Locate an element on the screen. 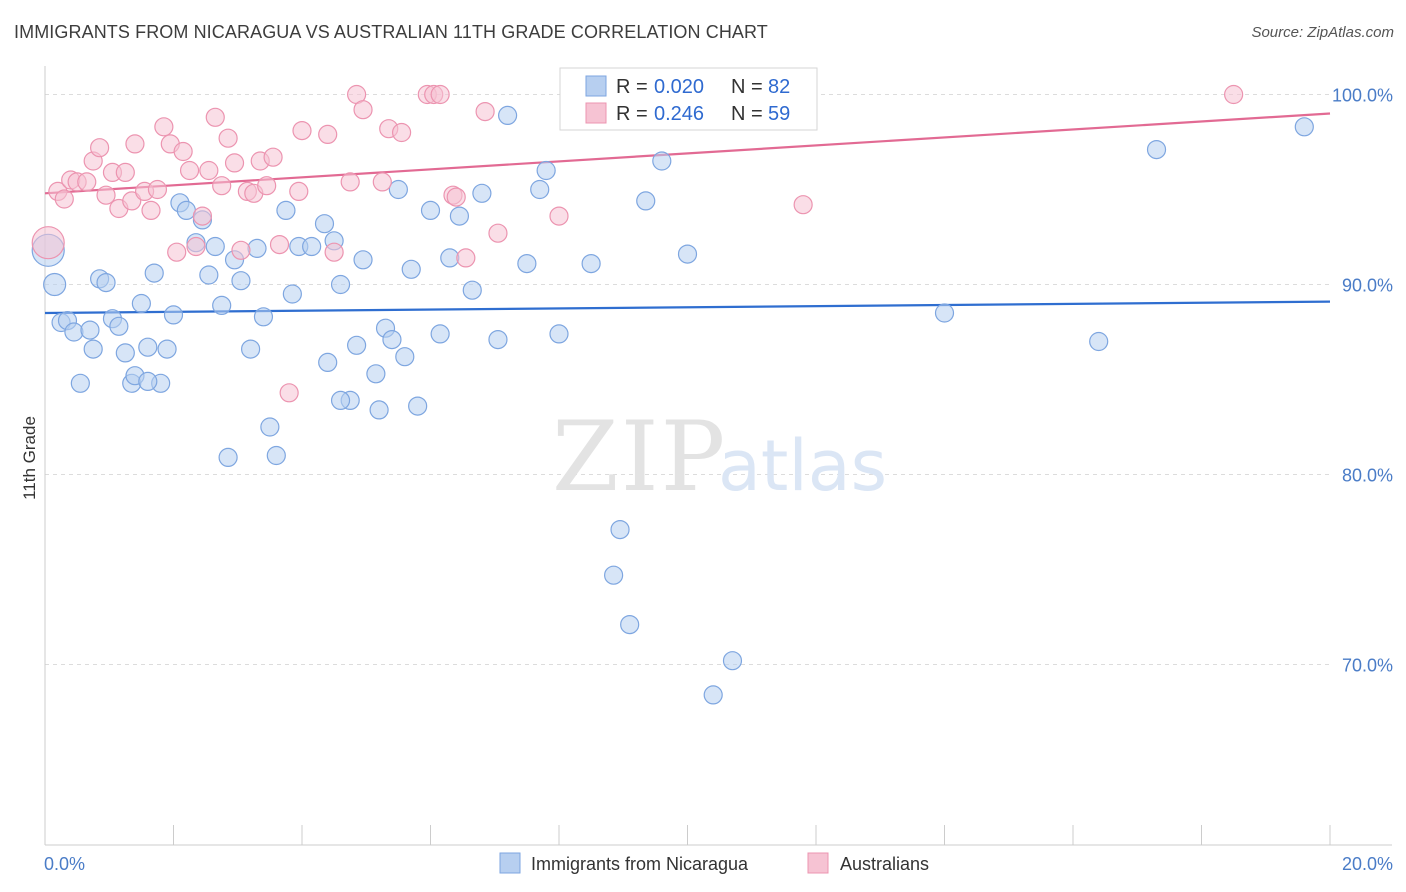 The image size is (1406, 892). legend-r-value-pink: 0.246 is located at coordinates (679, 114).